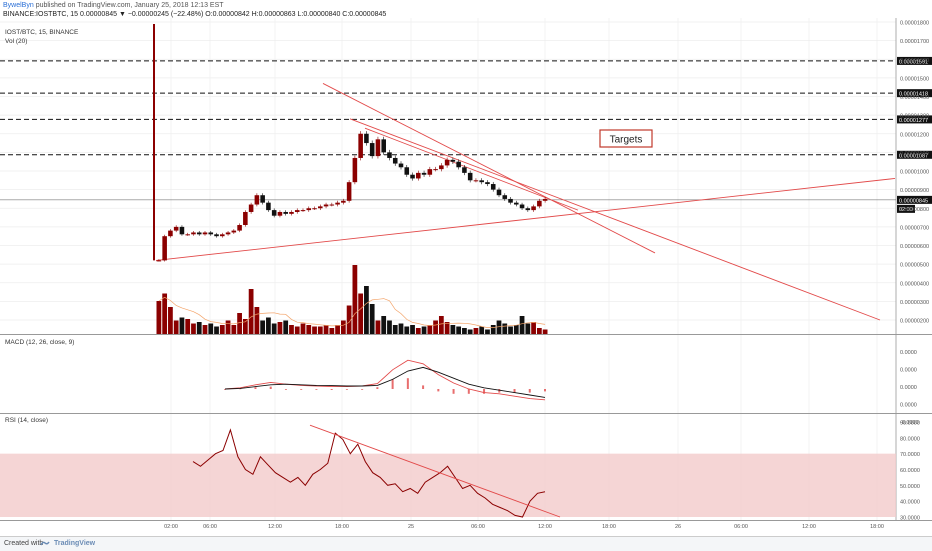 The image size is (932, 551). Describe the element at coordinates (75, 543) in the screenshot. I see `tradingview-brand: TradingView` at that location.